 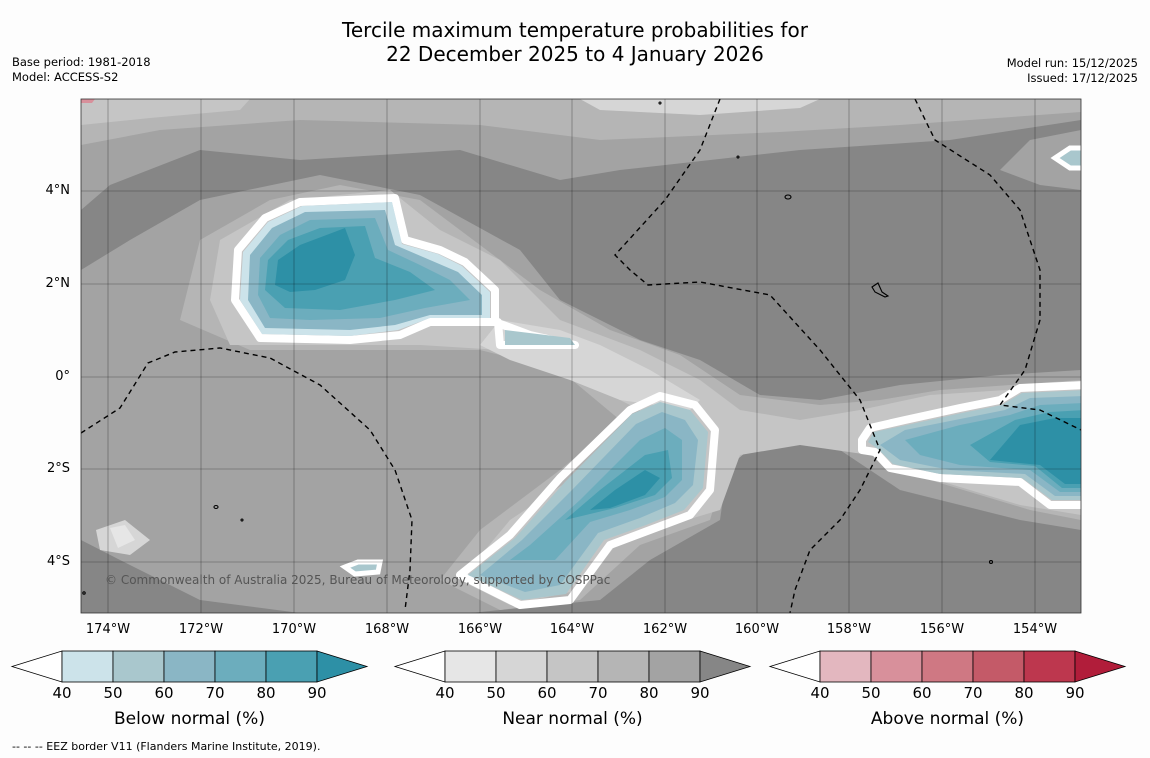 What do you see at coordinates (113, 693) in the screenshot?
I see `colorbar-below-tick: 50` at bounding box center [113, 693].